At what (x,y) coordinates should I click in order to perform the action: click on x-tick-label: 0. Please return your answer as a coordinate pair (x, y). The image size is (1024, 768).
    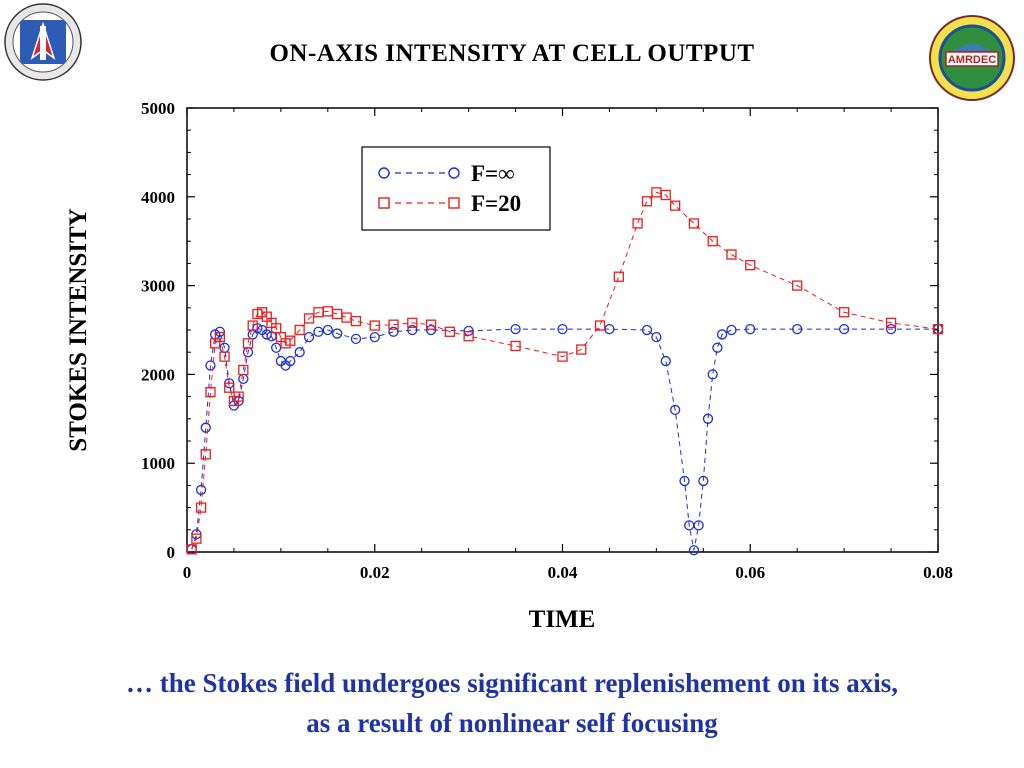
    Looking at the image, I should click on (187, 572).